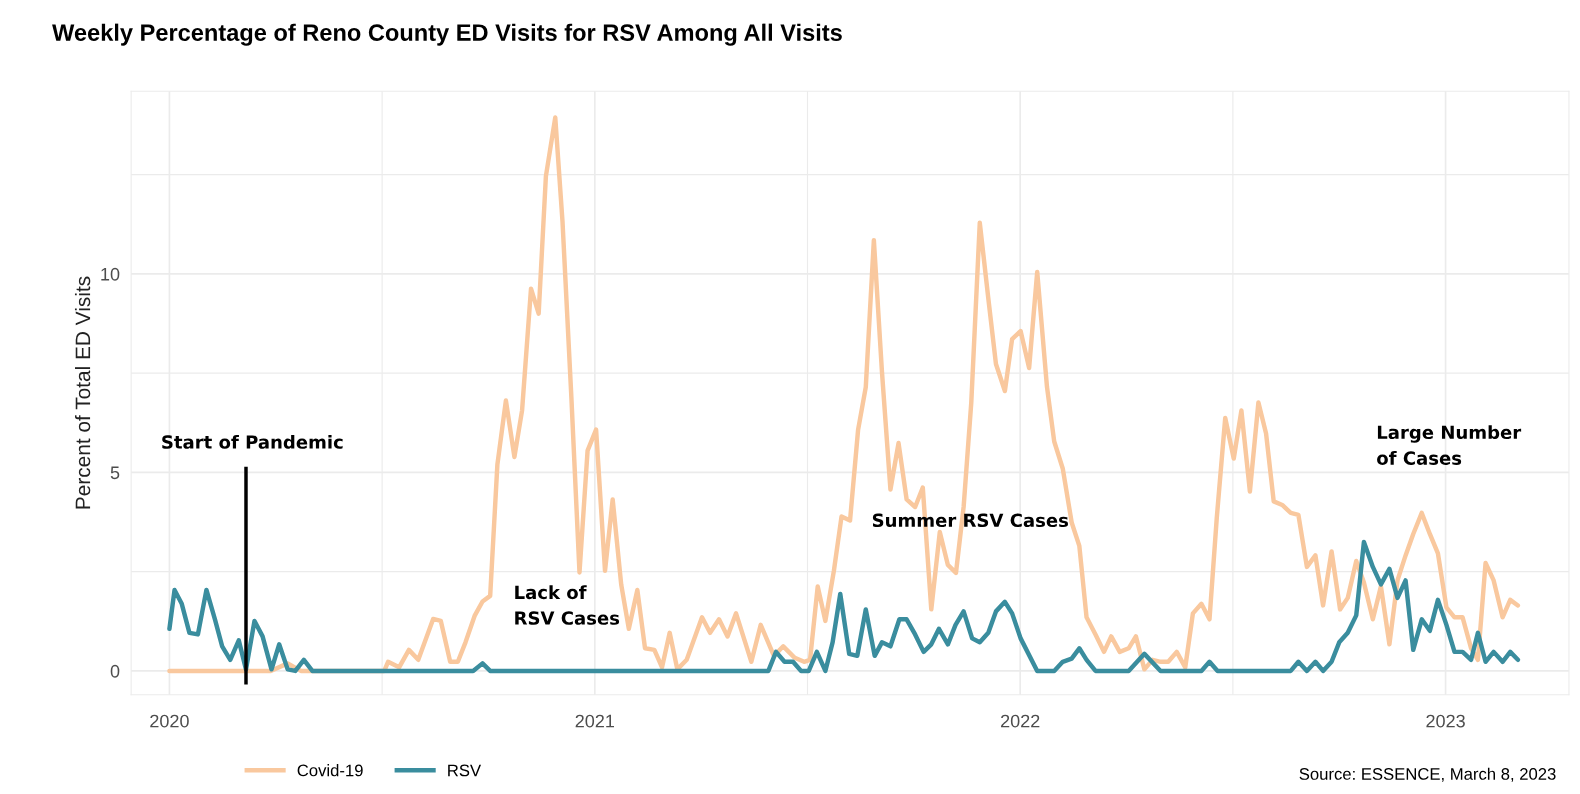 The height and width of the screenshot is (794, 1580). What do you see at coordinates (115, 473) in the screenshot?
I see `y-tick-label: 5` at bounding box center [115, 473].